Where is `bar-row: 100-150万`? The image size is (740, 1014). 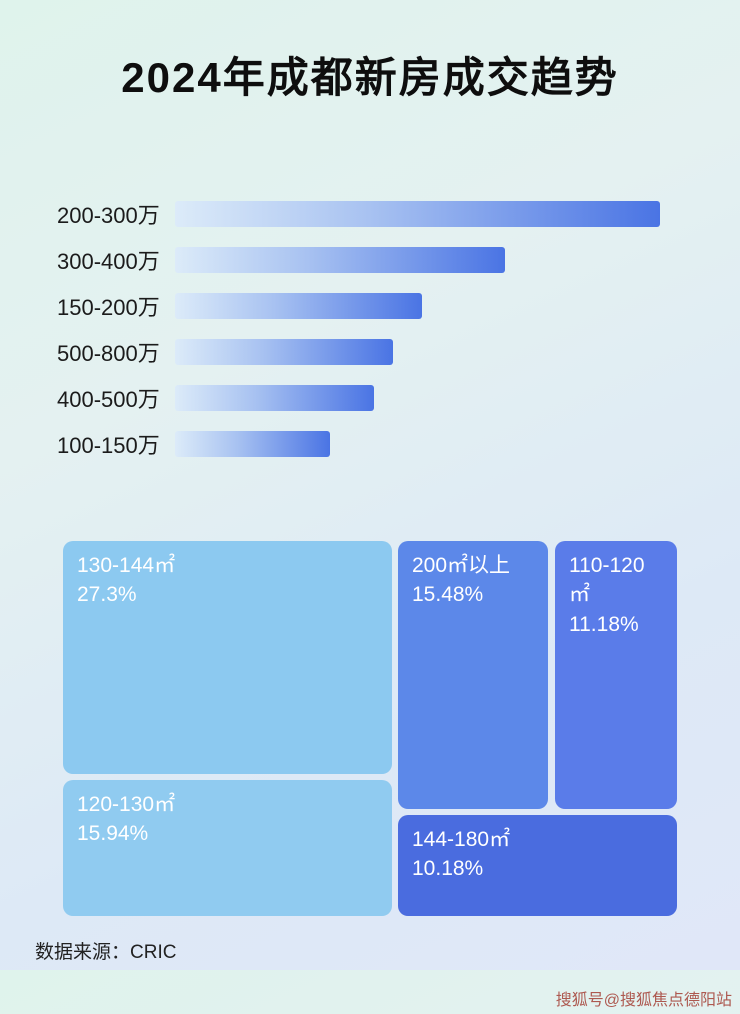 bar-row: 100-150万 is located at coordinates (398, 444).